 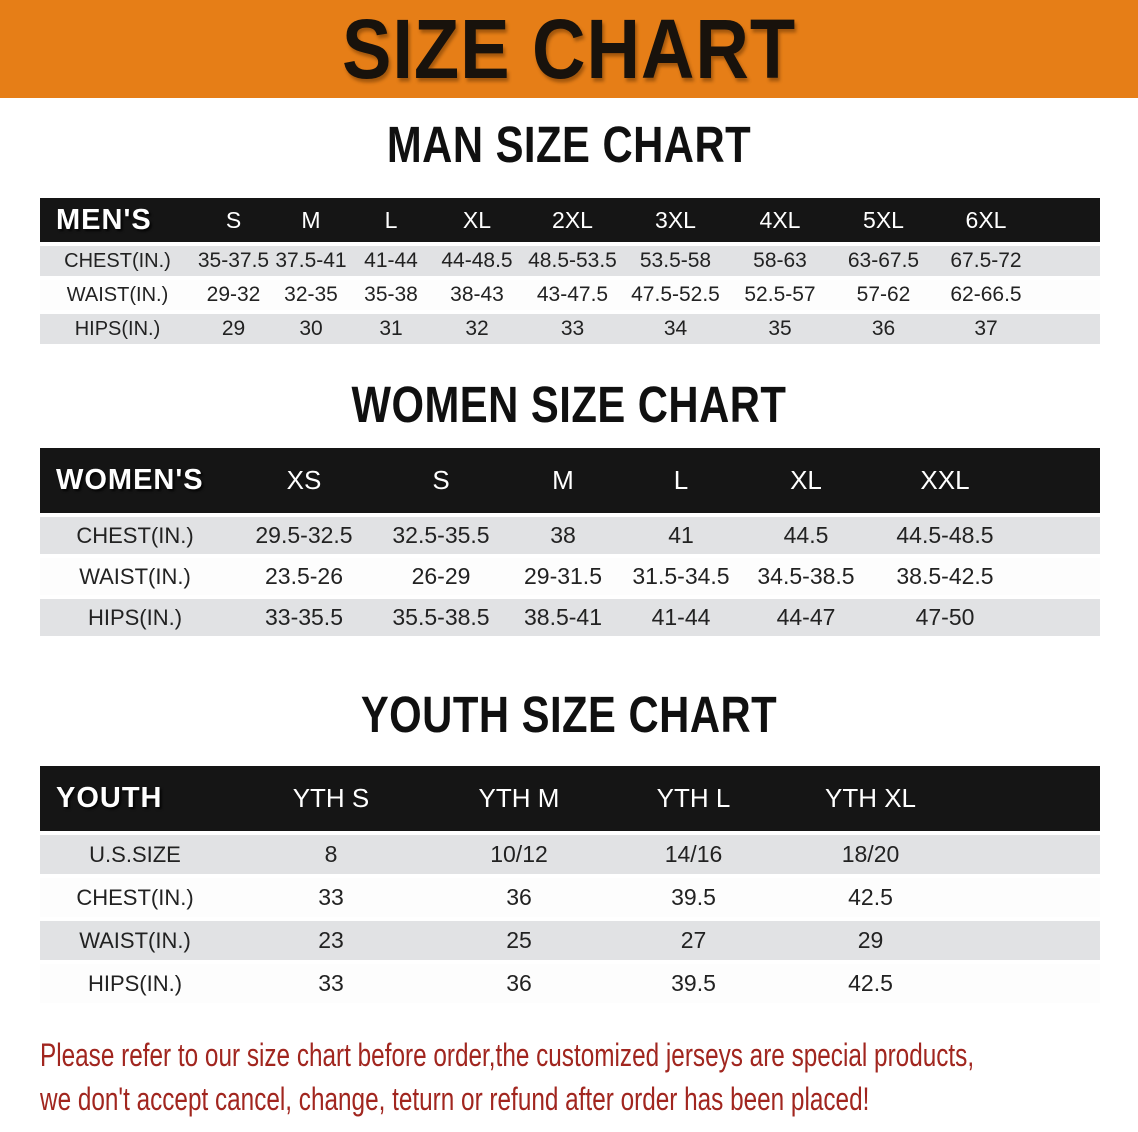 What do you see at coordinates (569, 145) in the screenshot?
I see `man-section-title: MAN SIZE CHART` at bounding box center [569, 145].